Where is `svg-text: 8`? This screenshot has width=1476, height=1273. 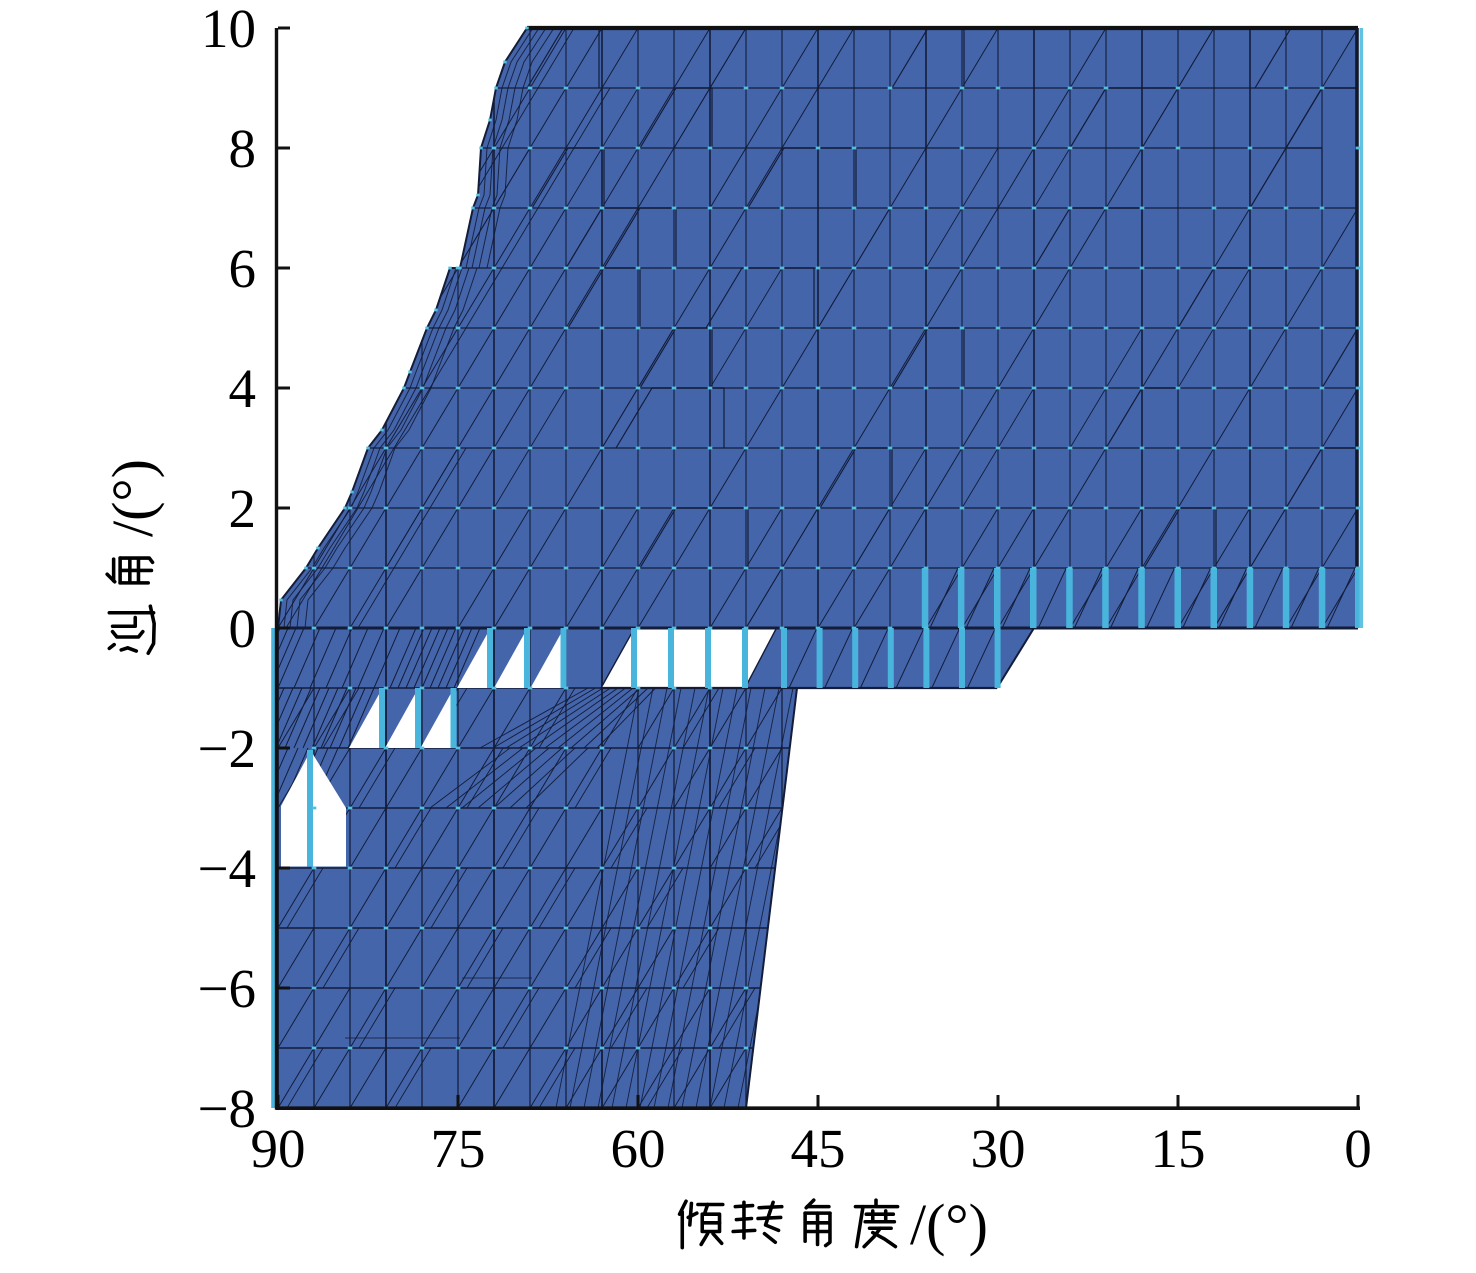 svg-text: 8 is located at coordinates (243, 148).